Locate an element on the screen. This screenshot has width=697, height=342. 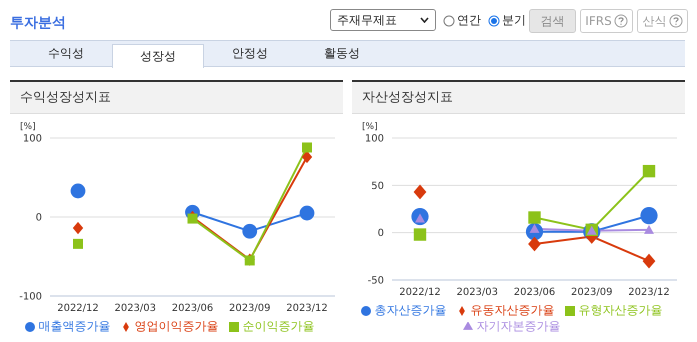
y-tick-label: -50 is located at coordinates (376, 281).